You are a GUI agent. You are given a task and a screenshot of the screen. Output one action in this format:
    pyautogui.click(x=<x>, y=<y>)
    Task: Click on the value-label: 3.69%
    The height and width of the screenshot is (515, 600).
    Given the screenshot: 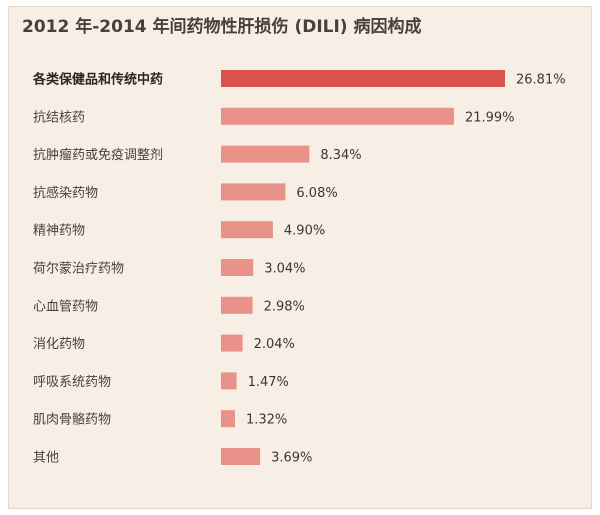 What is the action you would take?
    pyautogui.click(x=291, y=458)
    